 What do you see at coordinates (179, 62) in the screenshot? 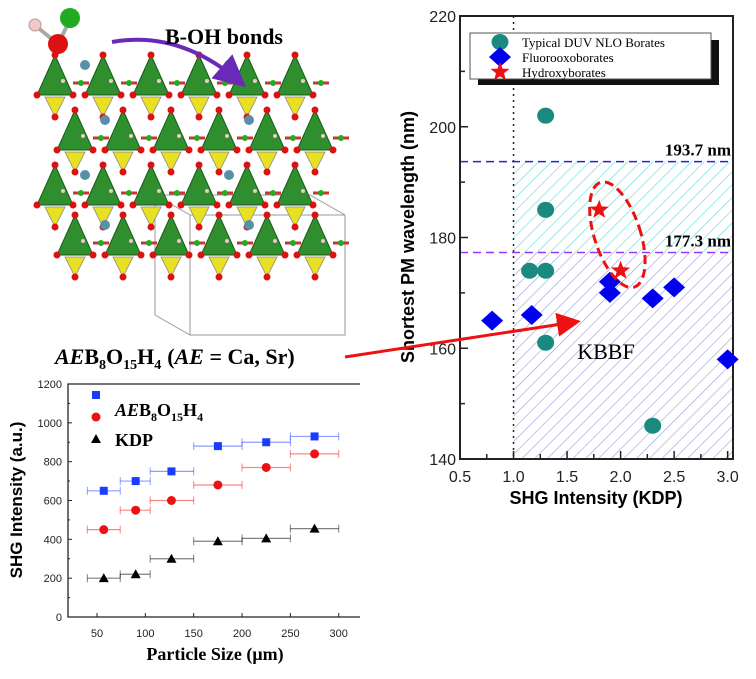
I see `bond-arrow` at bounding box center [179, 62].